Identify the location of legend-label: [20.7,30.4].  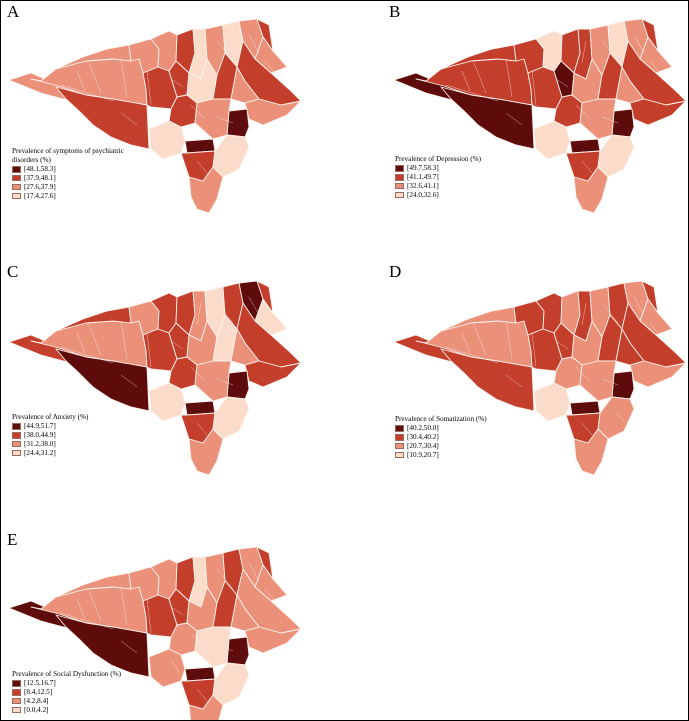
(423, 445).